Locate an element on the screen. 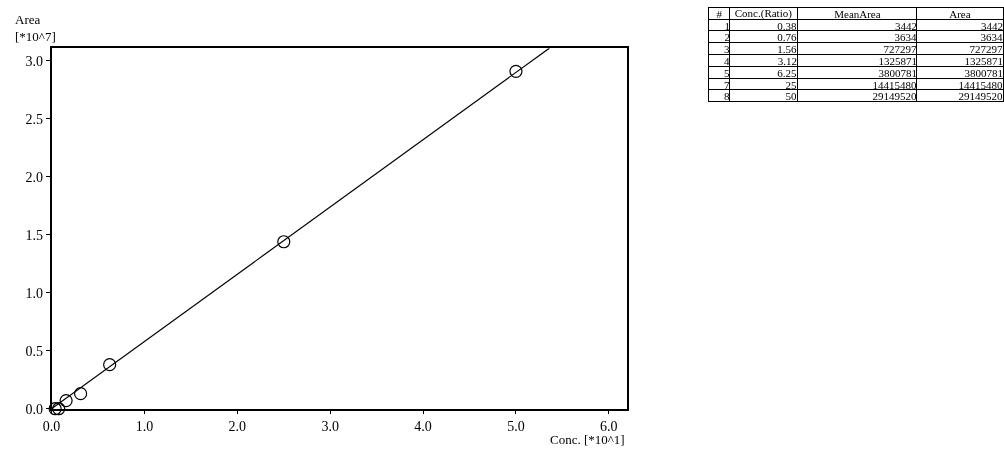 The image size is (1004, 457). y-tick-label: 1.0 is located at coordinates (34, 293).